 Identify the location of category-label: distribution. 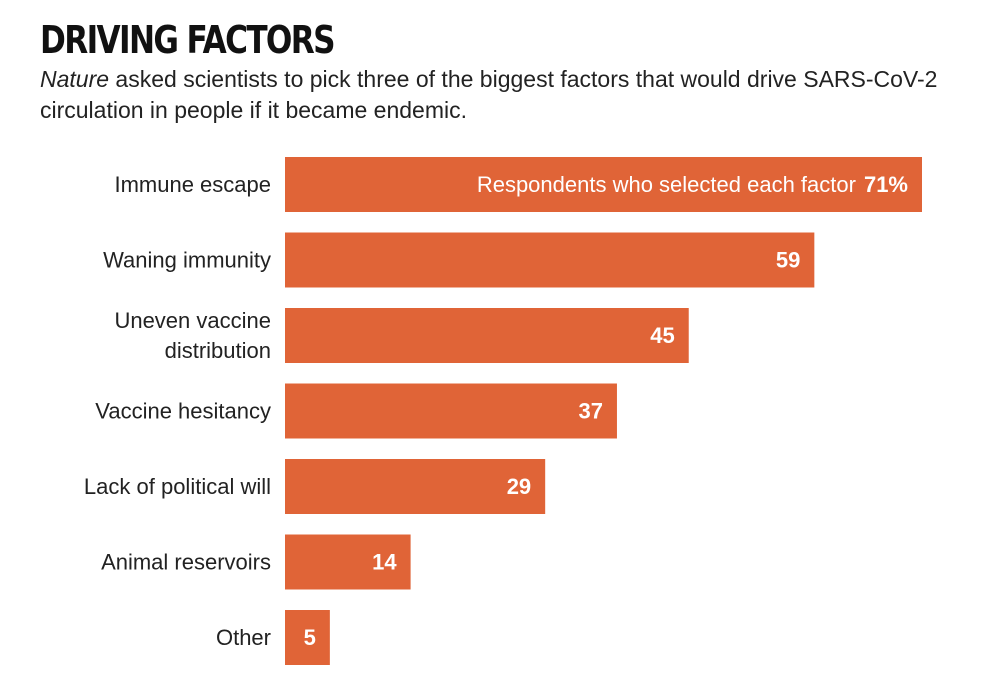
(218, 350).